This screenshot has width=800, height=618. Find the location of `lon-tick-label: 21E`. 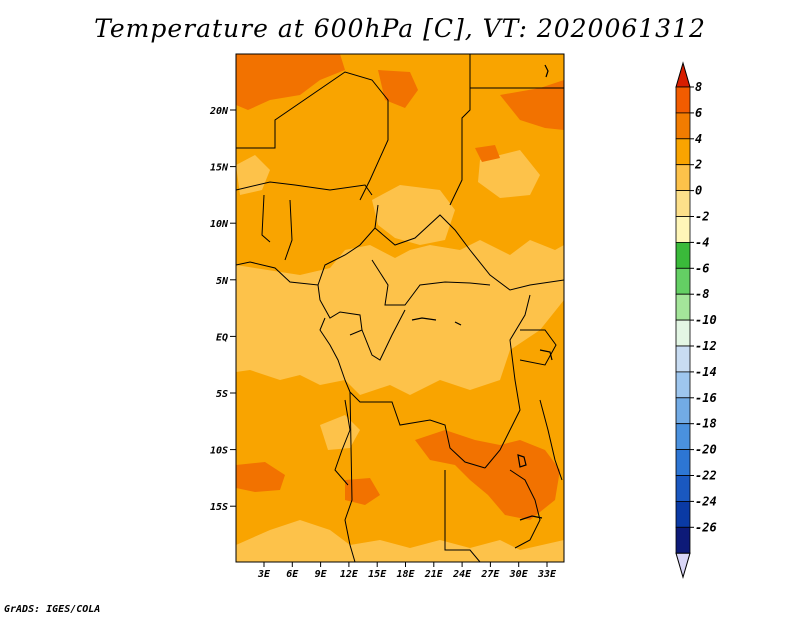

lon-tick-label: 21E is located at coordinates (434, 574).